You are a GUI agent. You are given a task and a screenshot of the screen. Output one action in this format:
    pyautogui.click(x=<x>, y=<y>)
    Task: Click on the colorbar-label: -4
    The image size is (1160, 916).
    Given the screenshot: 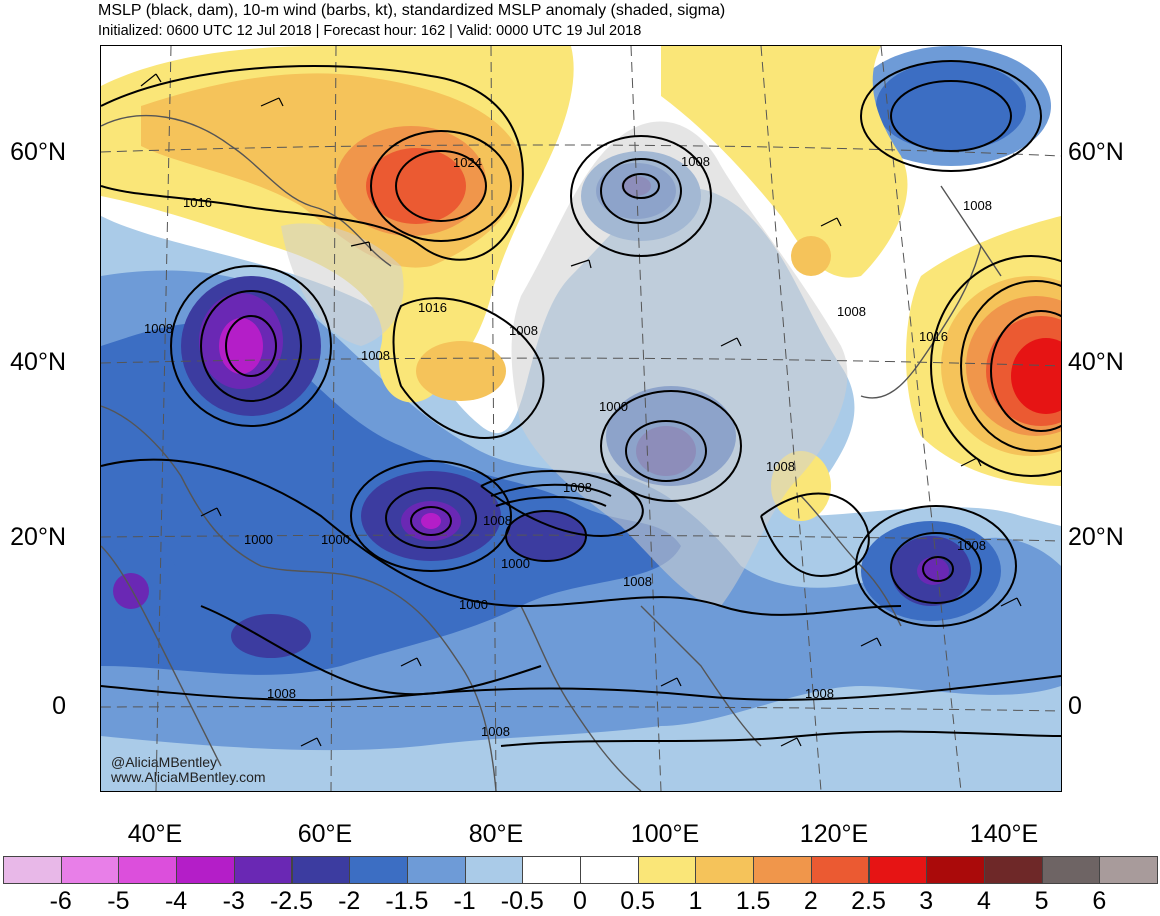 What is the action you would take?
    pyautogui.click(x=176, y=901)
    